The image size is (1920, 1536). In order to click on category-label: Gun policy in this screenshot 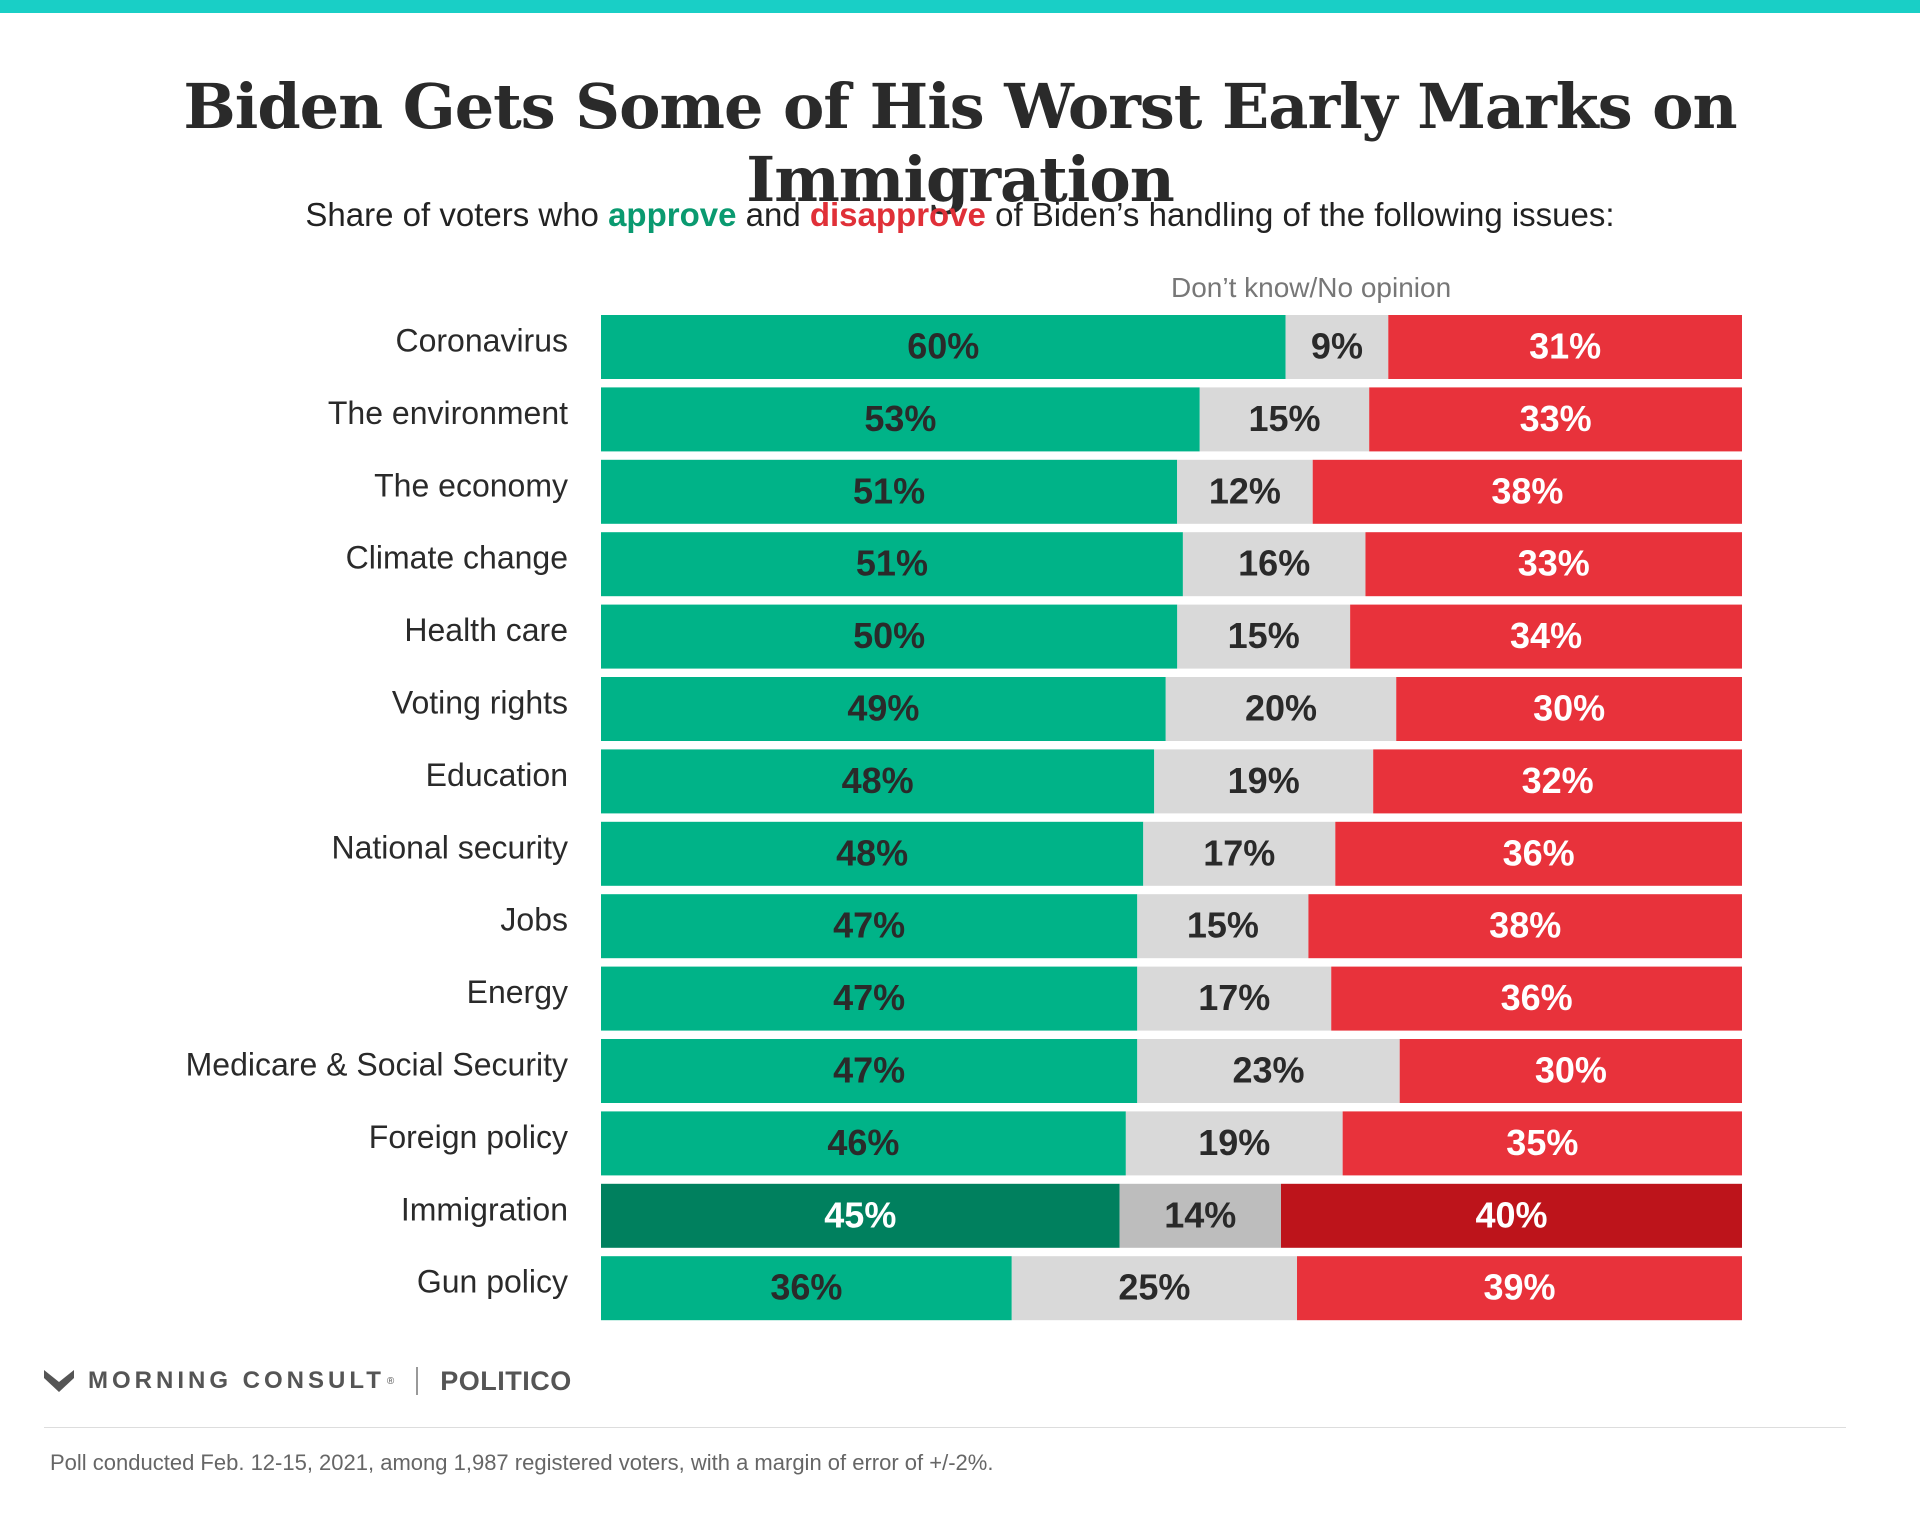, I will do `click(492, 1282)`.